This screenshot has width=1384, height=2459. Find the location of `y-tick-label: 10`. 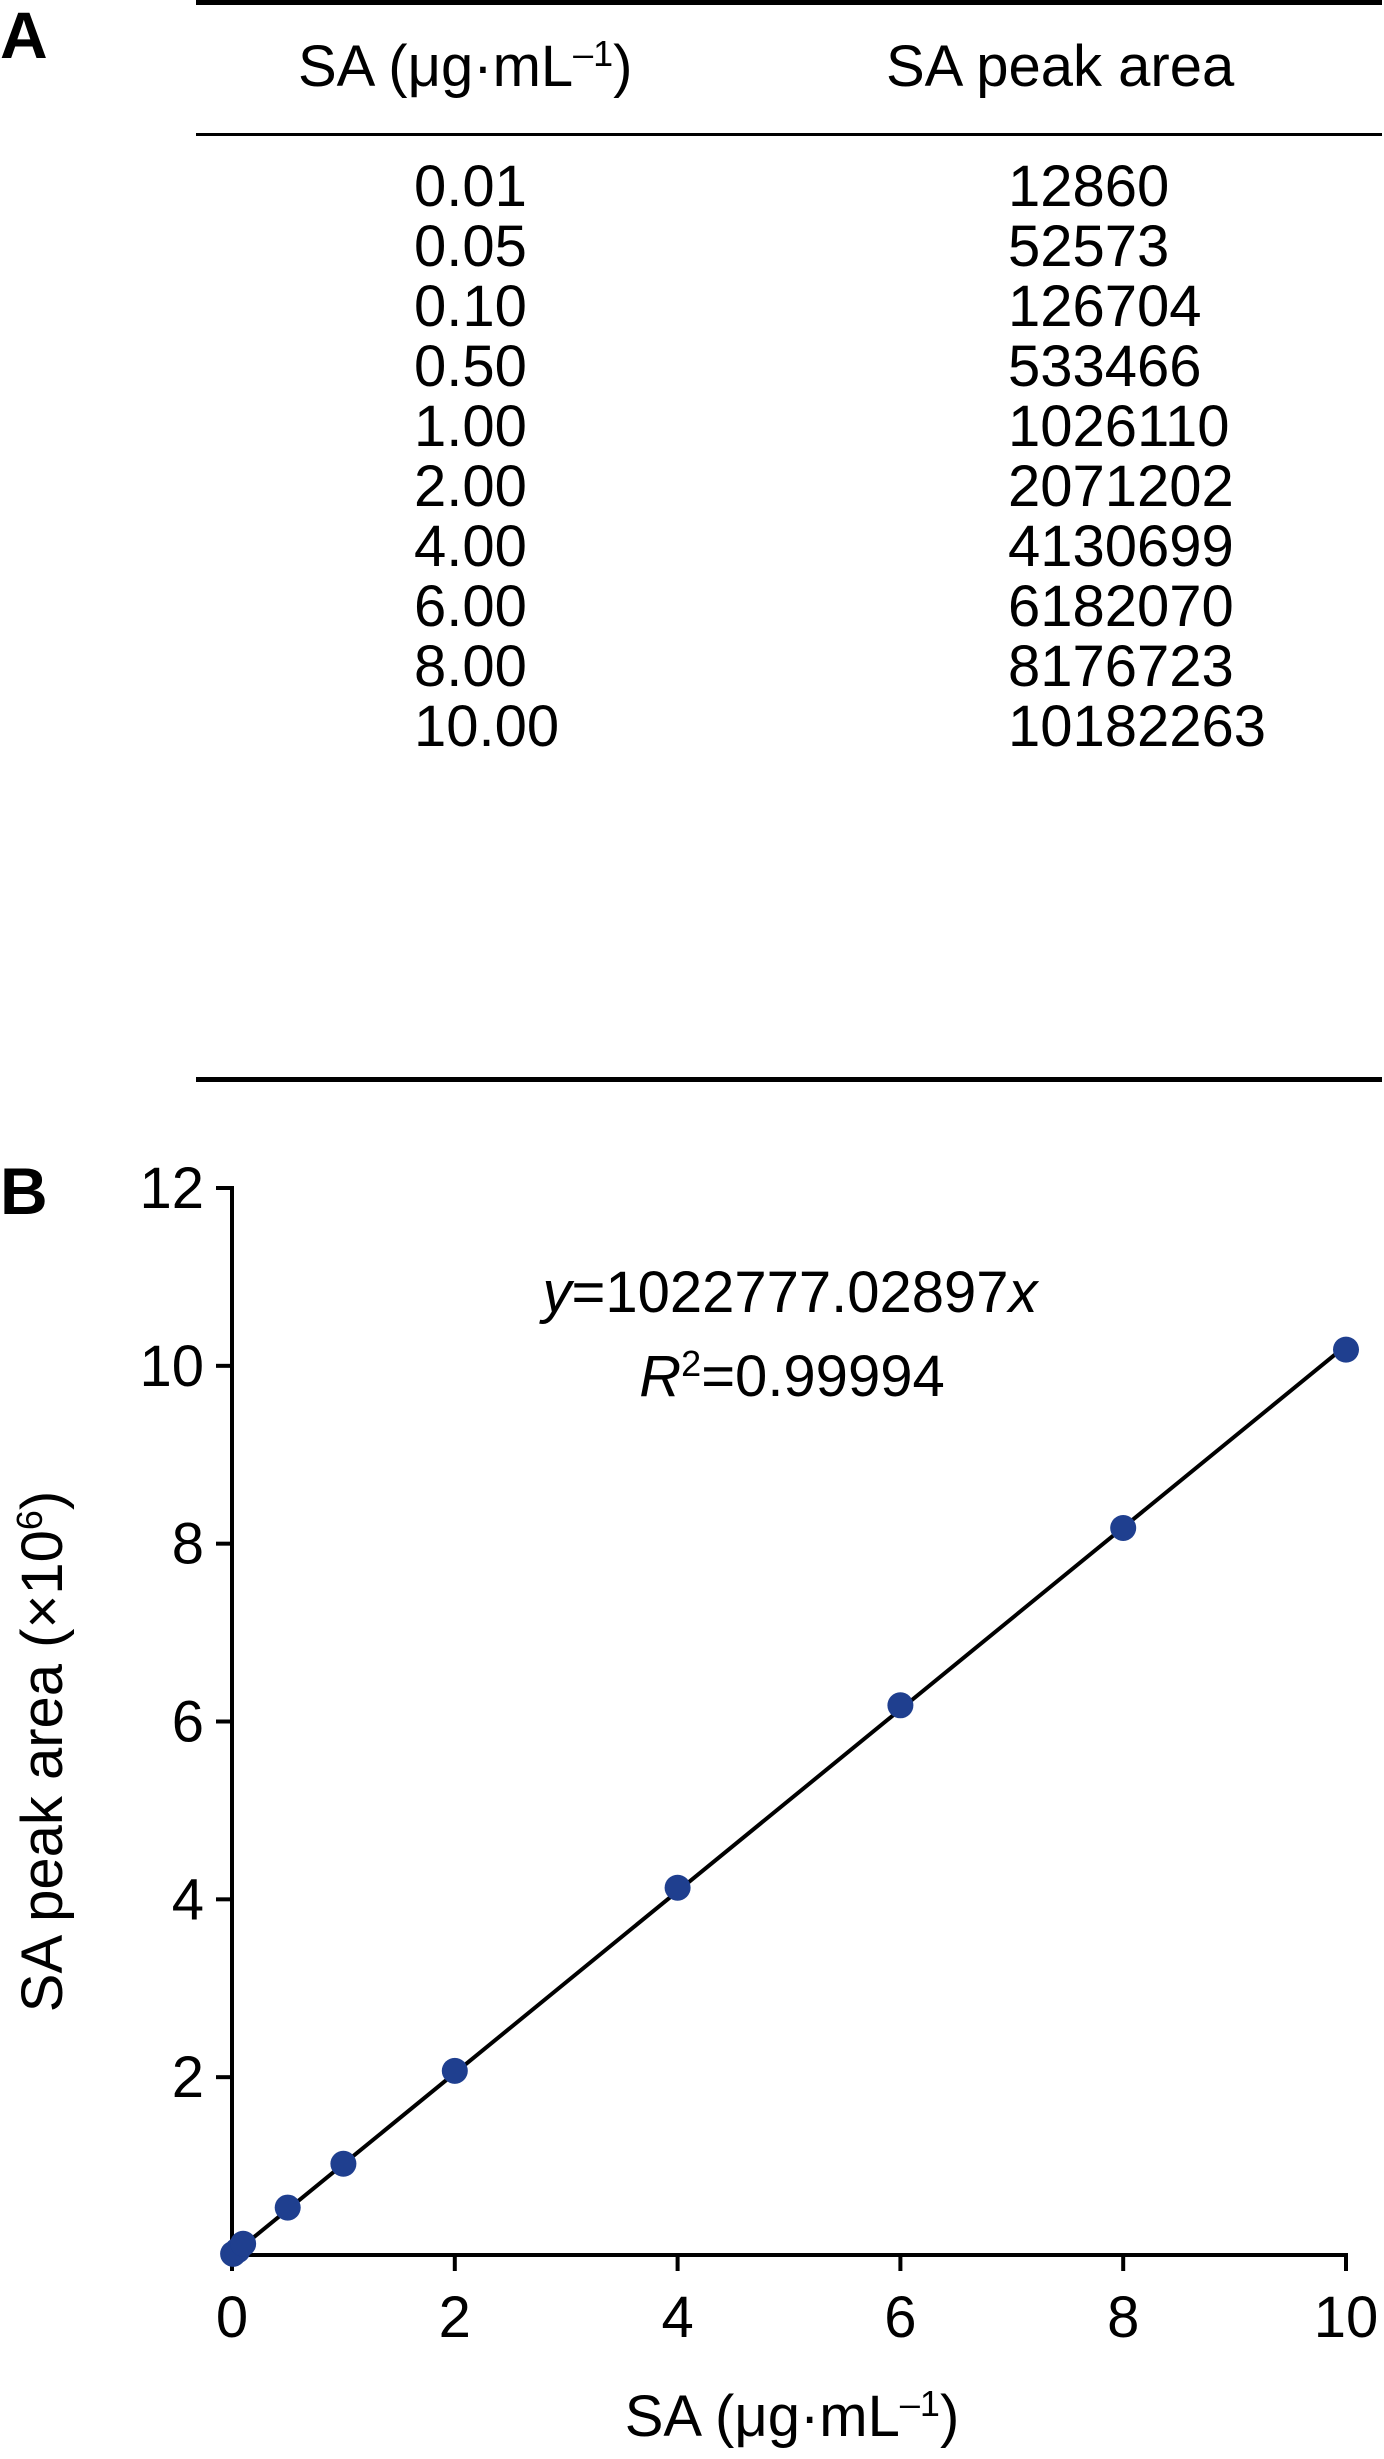

y-tick-label: 10 is located at coordinates (171, 1366).